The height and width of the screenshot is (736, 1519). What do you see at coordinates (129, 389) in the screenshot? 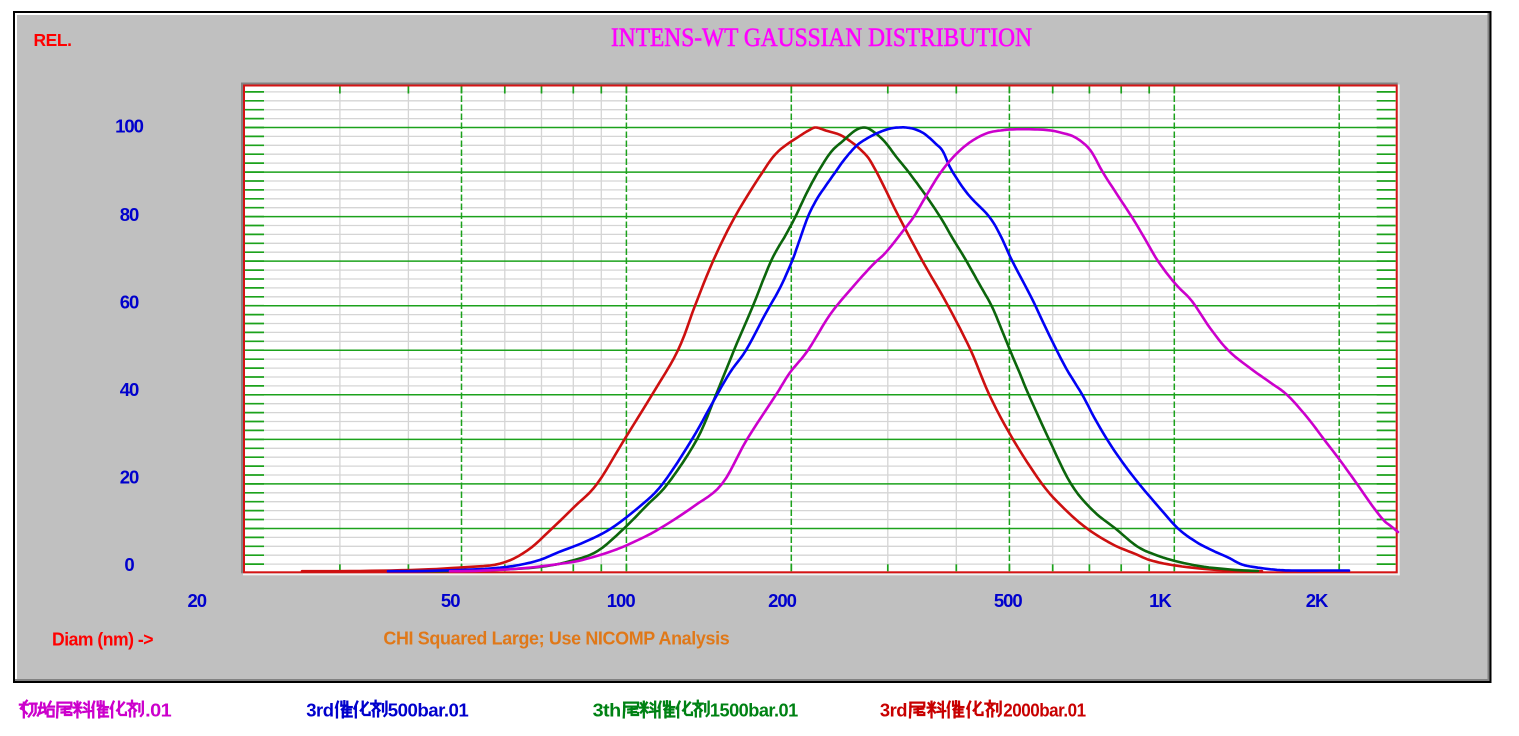
I see `svg-text: 40` at bounding box center [129, 389].